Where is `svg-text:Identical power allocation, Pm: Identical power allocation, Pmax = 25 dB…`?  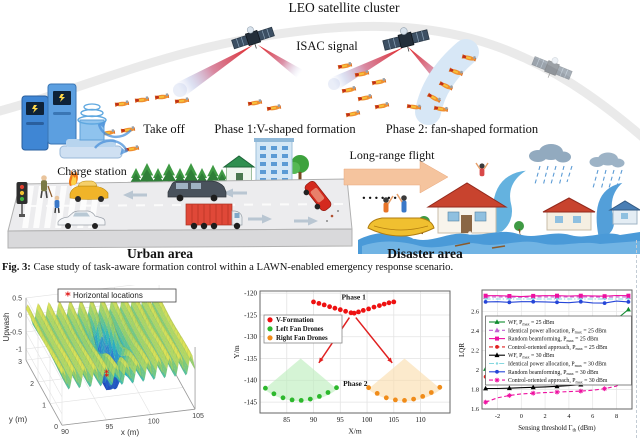
svg-text:Identical power allocation, Pm: Identical power allocation, Pmax = 25 dB… is located at coordinates (557, 331).